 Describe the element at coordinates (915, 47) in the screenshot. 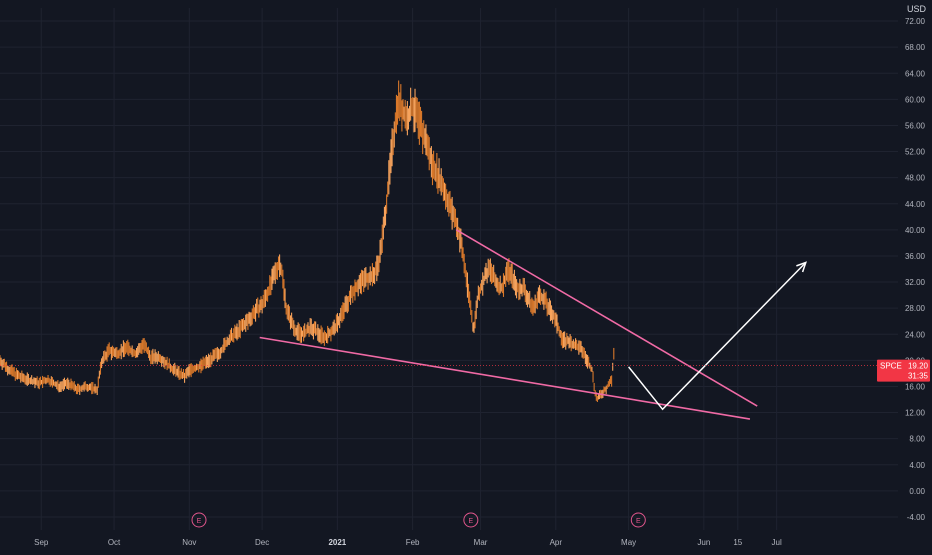

I see `y-tick-label: 68.00` at that location.